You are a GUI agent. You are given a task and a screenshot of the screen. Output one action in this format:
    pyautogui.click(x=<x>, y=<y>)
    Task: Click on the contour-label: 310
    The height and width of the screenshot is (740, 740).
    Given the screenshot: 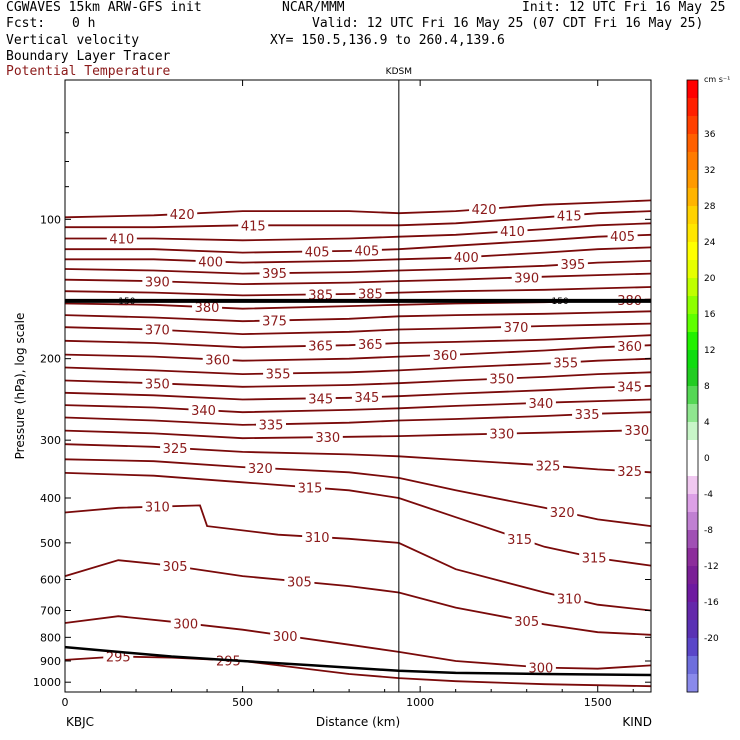 What is the action you would take?
    pyautogui.click(x=317, y=538)
    